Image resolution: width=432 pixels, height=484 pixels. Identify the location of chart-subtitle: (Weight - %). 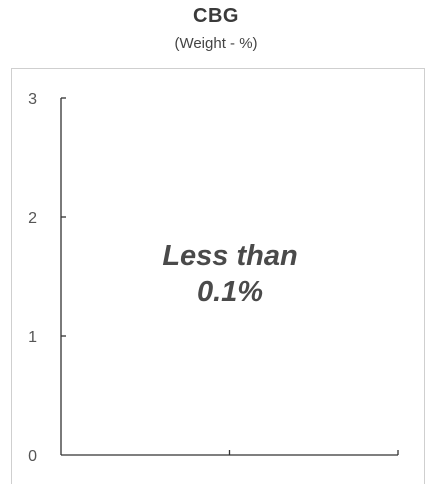
(216, 43).